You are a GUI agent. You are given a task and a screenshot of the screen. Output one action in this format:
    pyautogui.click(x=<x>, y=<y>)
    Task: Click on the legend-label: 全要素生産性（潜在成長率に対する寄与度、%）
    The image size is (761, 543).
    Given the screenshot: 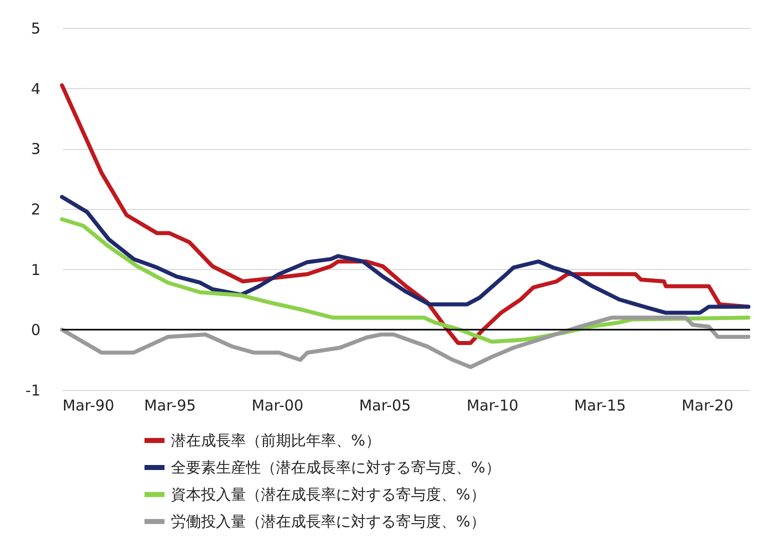 What is the action you would take?
    pyautogui.click(x=335, y=467)
    